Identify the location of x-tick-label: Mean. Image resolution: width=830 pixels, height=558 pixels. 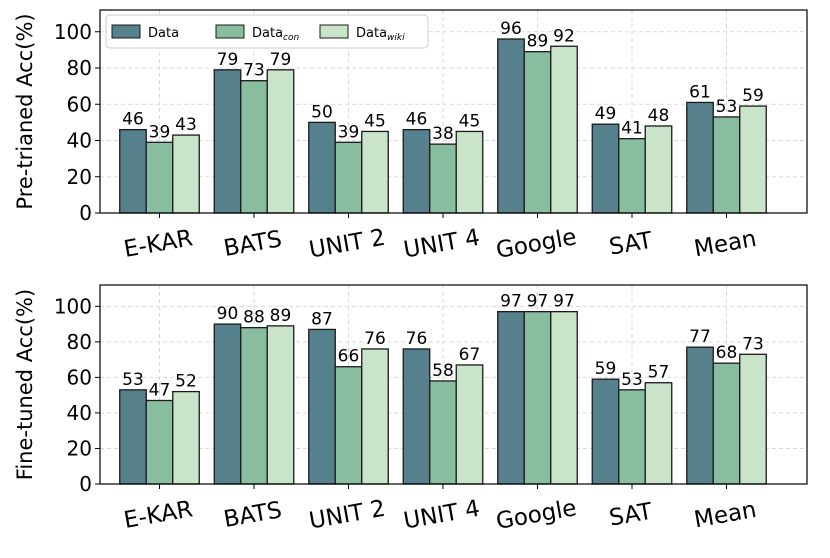
(725, 244).